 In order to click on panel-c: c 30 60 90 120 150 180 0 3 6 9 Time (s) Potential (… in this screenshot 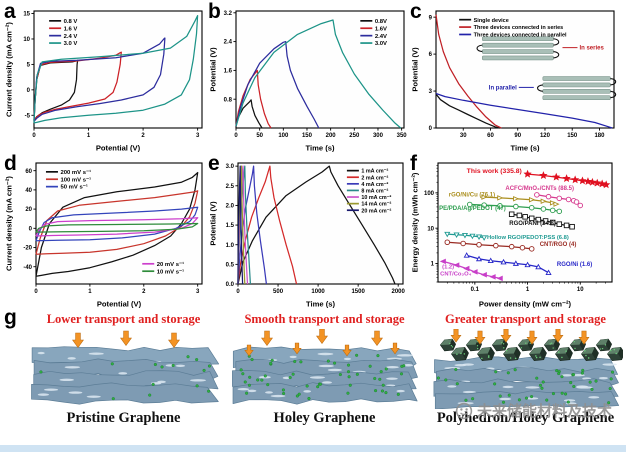, I will do `click(516, 77)`.